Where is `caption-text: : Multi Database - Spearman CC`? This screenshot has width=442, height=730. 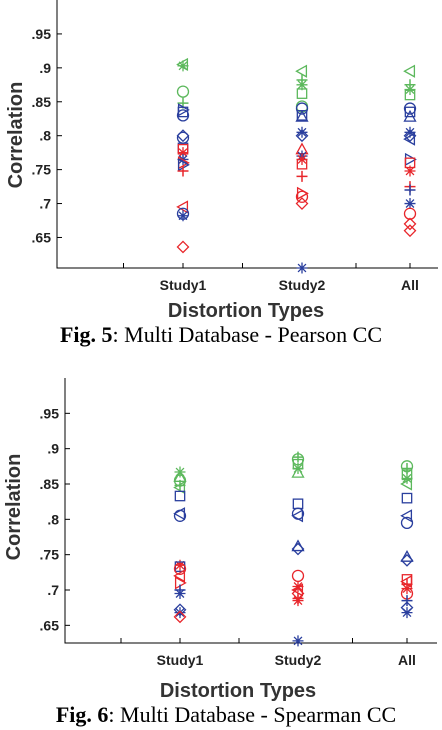 caption-text: : Multi Database - Spearman CC is located at coordinates (252, 714).